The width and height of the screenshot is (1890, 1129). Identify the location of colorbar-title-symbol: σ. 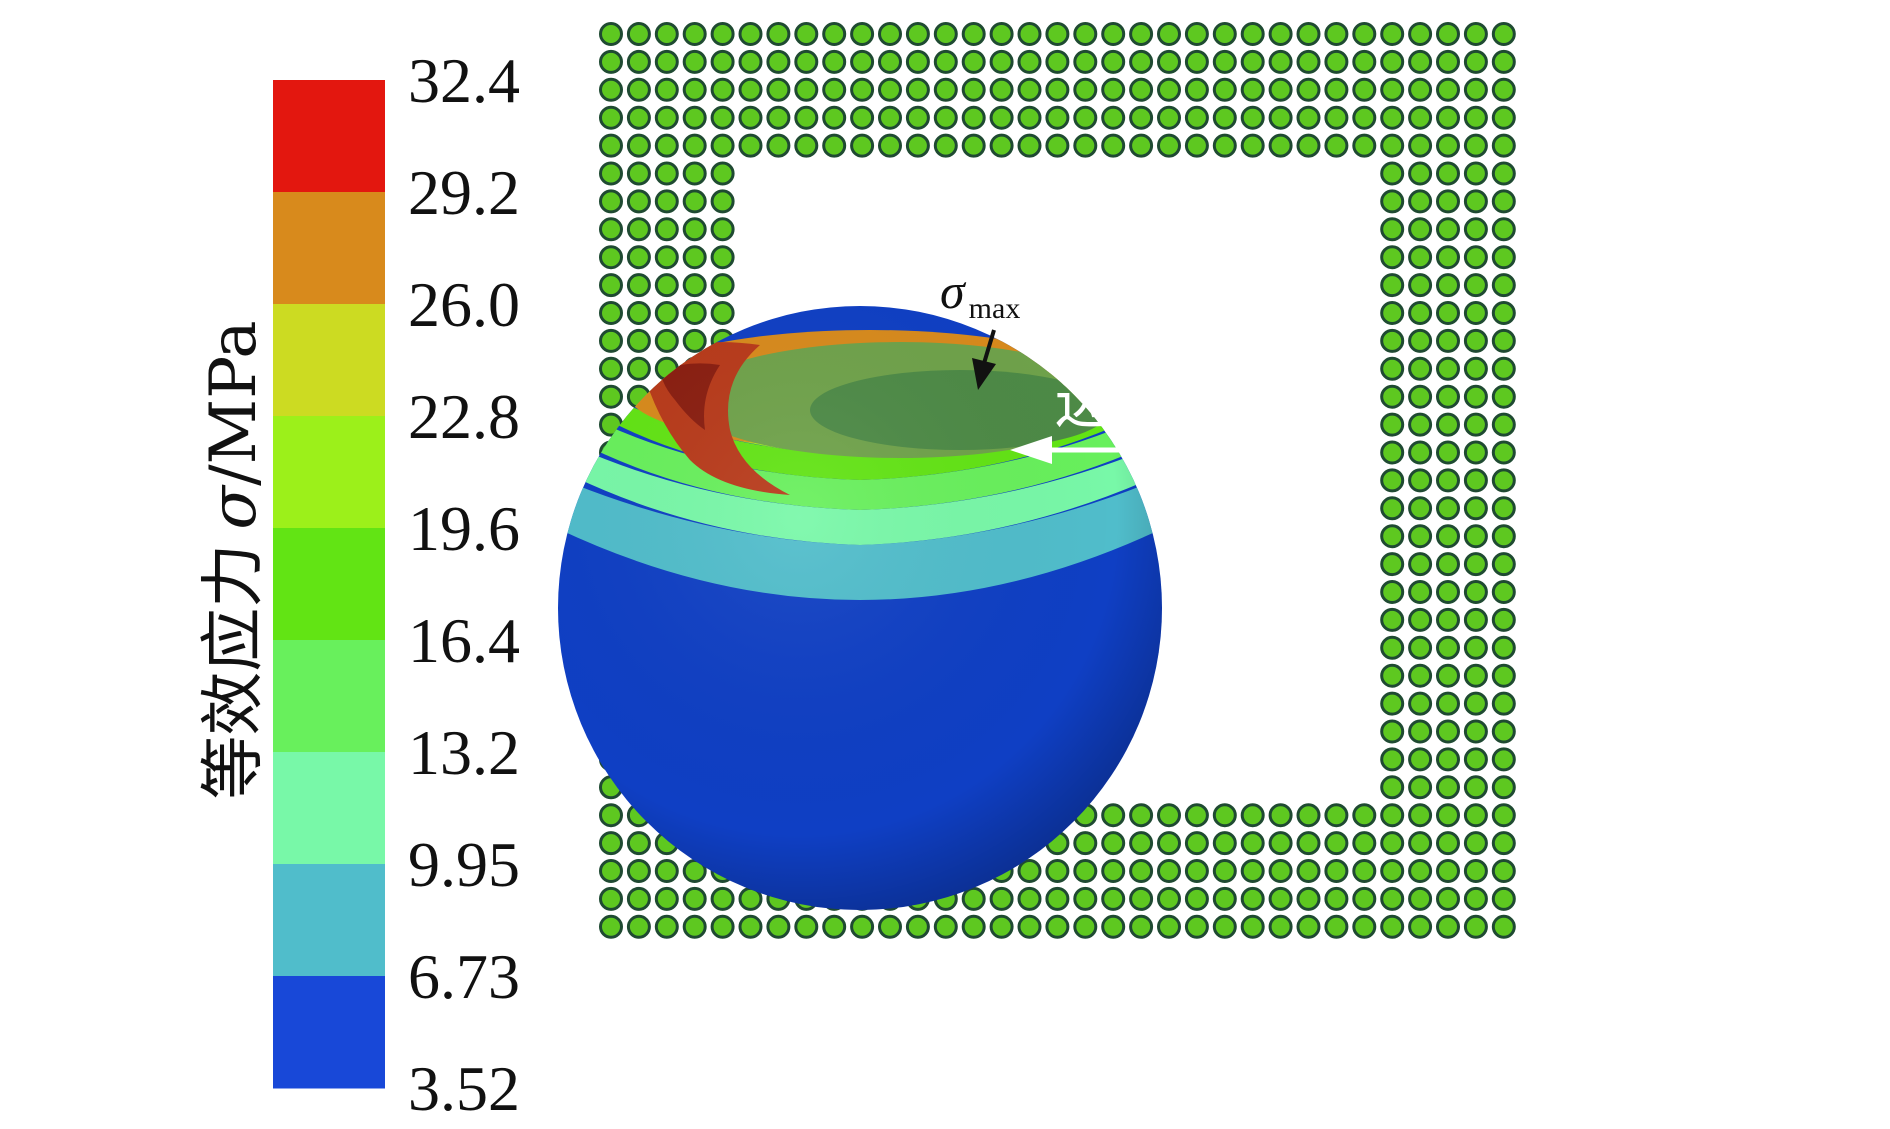
(234, 507).